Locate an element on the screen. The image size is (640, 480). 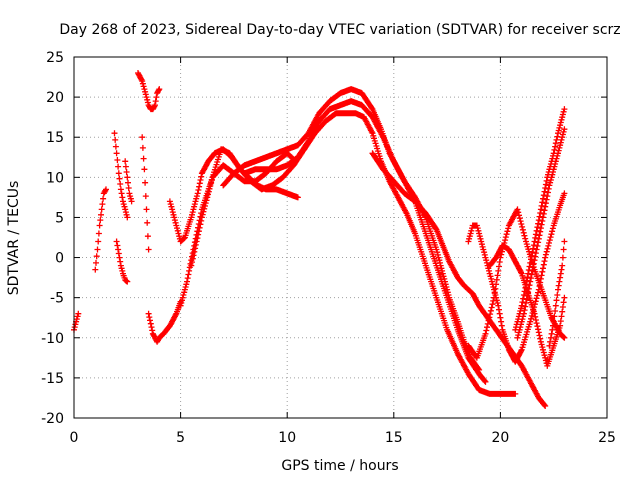
y-axis-label: SDTVAR / TECUs is located at coordinates (14, 238).